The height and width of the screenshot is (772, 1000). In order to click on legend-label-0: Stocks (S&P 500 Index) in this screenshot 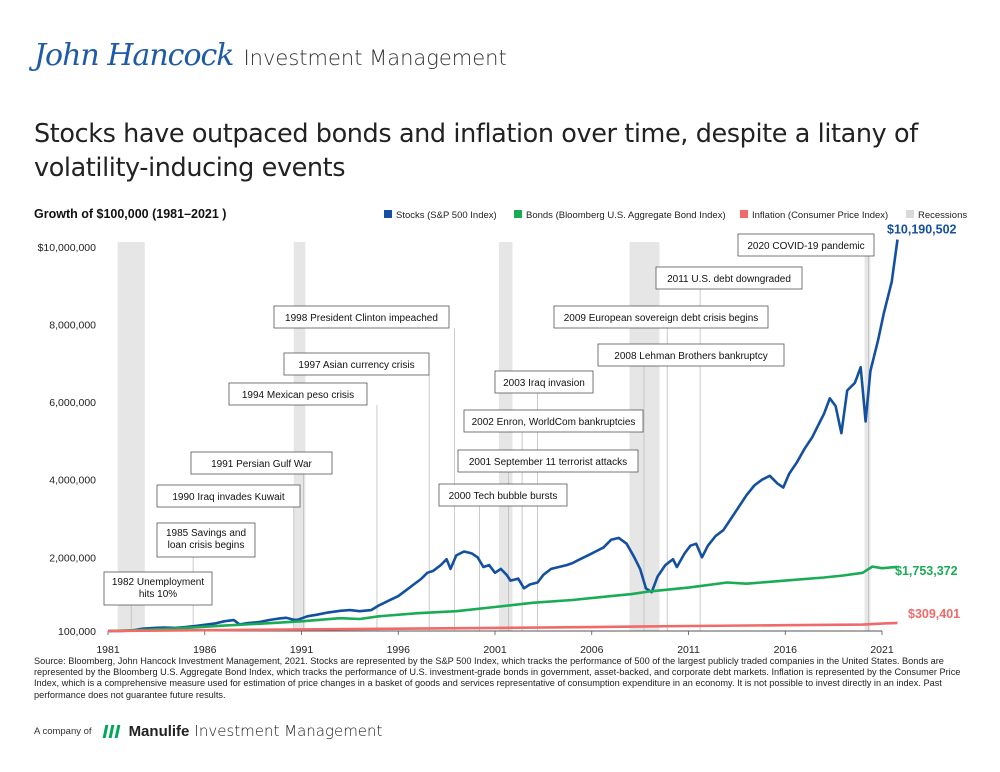, I will do `click(446, 215)`.